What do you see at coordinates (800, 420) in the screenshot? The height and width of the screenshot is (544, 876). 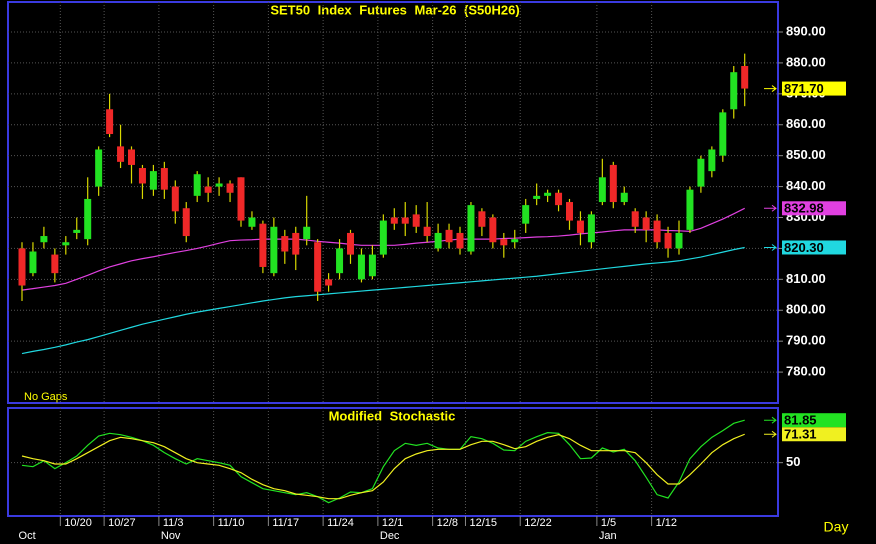 I see `tag-label: 81.85` at bounding box center [800, 420].